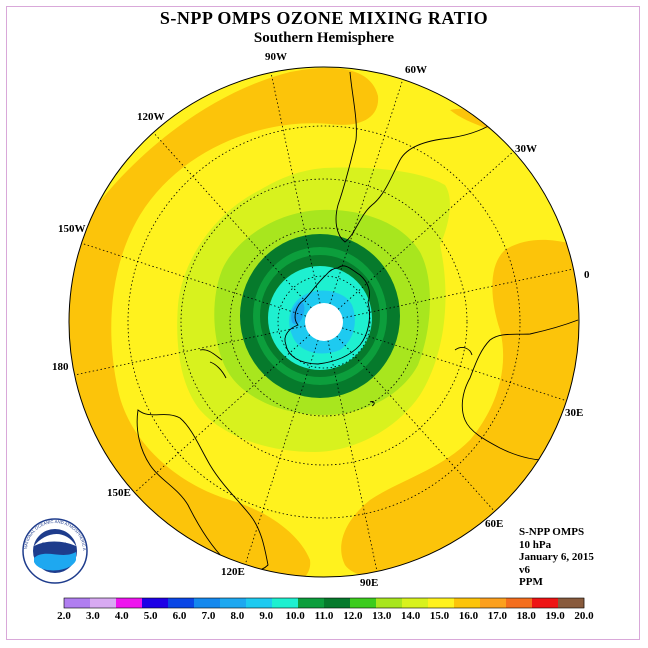  Describe the element at coordinates (202, 490) in the screenshot. I see `coastline-australia` at that location.